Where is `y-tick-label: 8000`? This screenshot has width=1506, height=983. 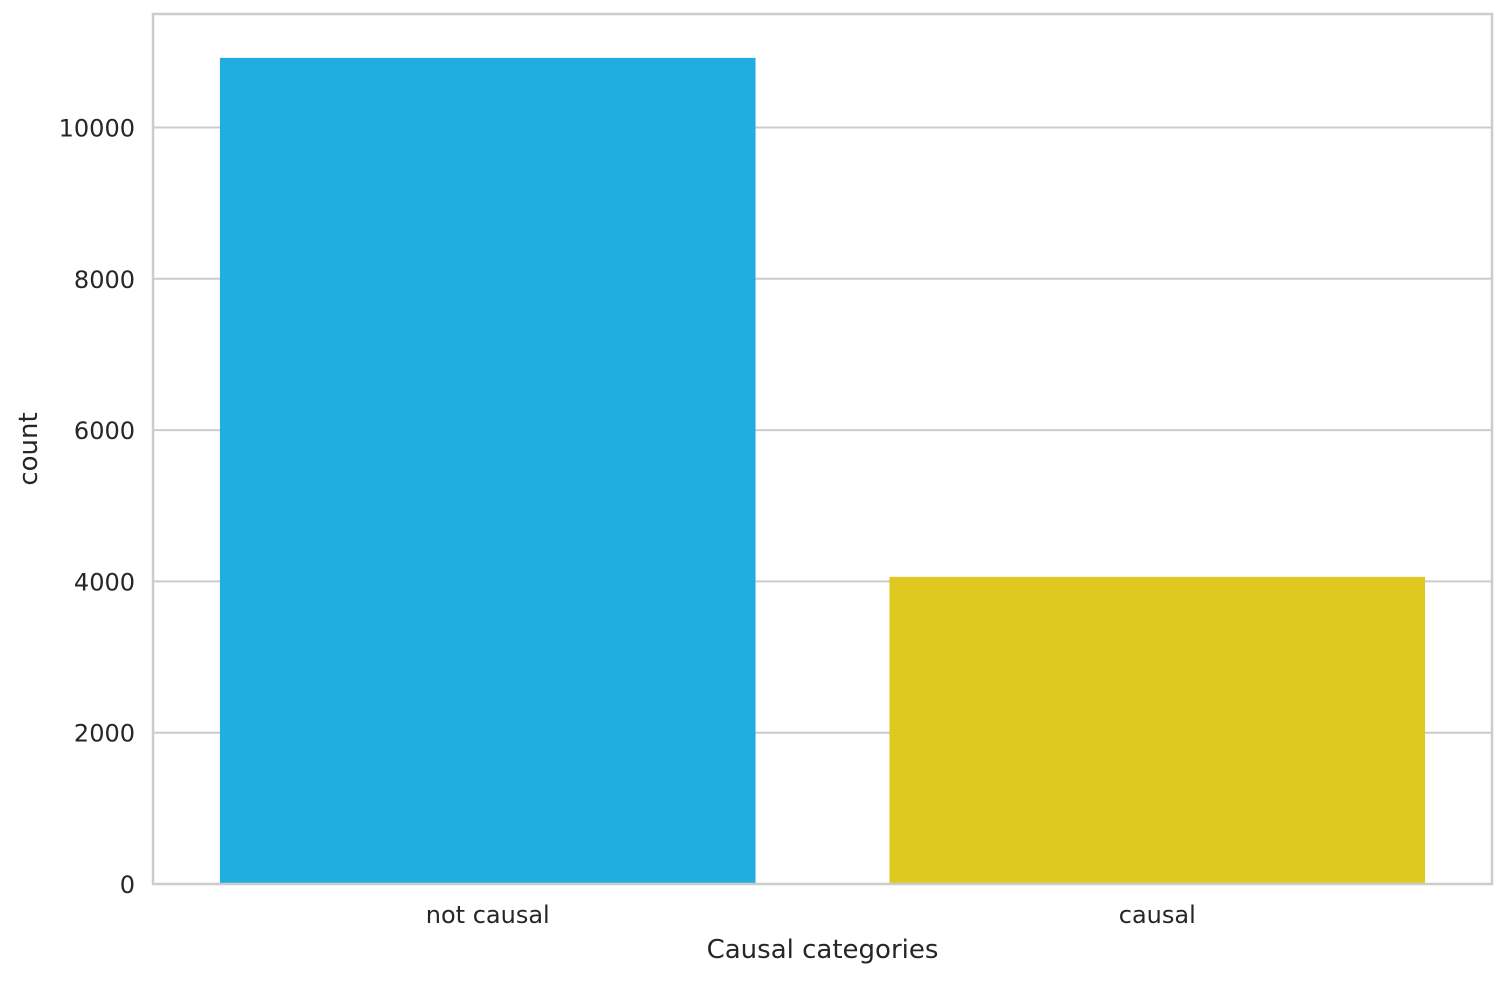 y-tick-label: 8000 is located at coordinates (104, 280).